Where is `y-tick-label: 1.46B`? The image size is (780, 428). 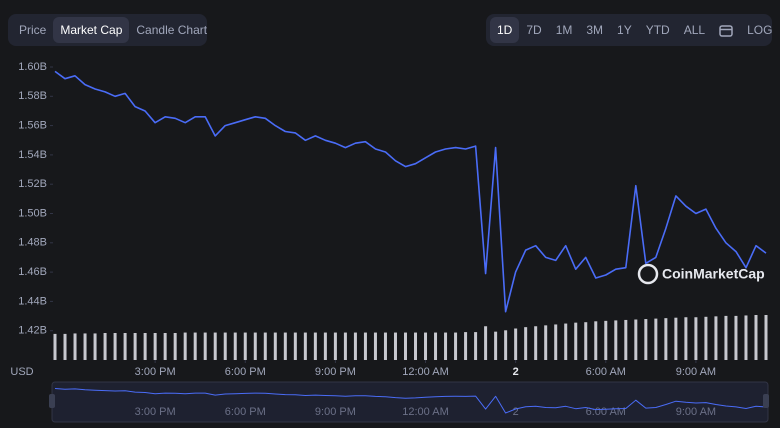
y-tick-label: 1.46B is located at coordinates (32, 272).